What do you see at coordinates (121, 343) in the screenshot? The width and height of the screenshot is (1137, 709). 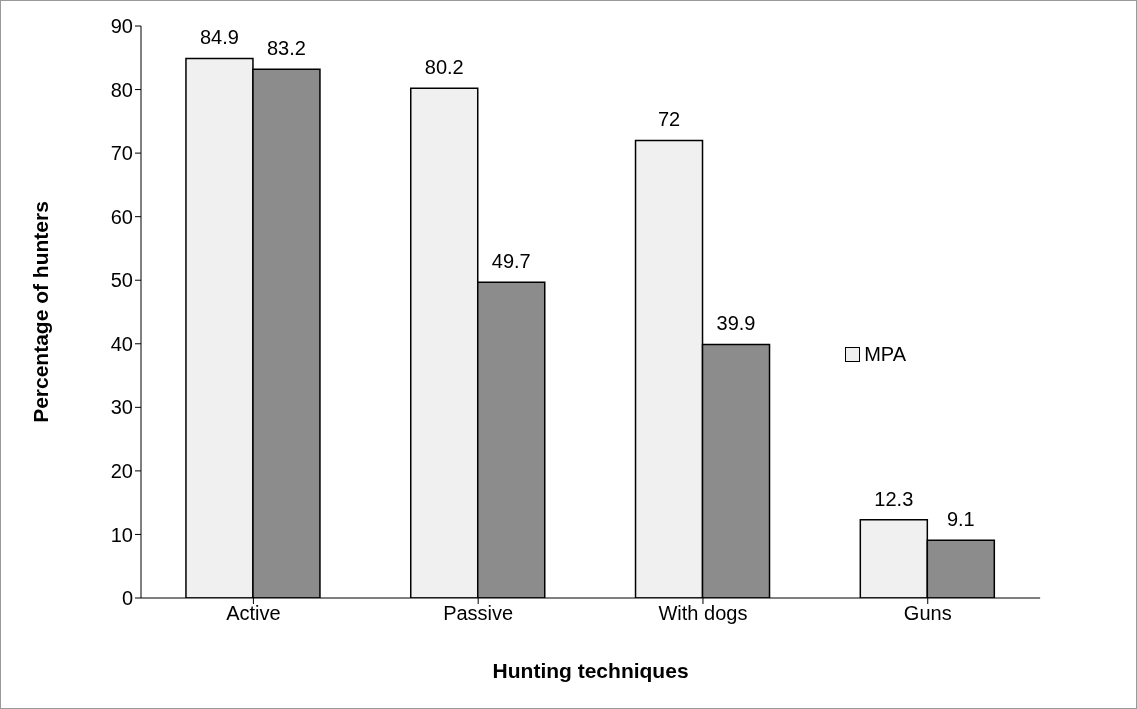 I see `y-tick-label: 40` at bounding box center [121, 343].